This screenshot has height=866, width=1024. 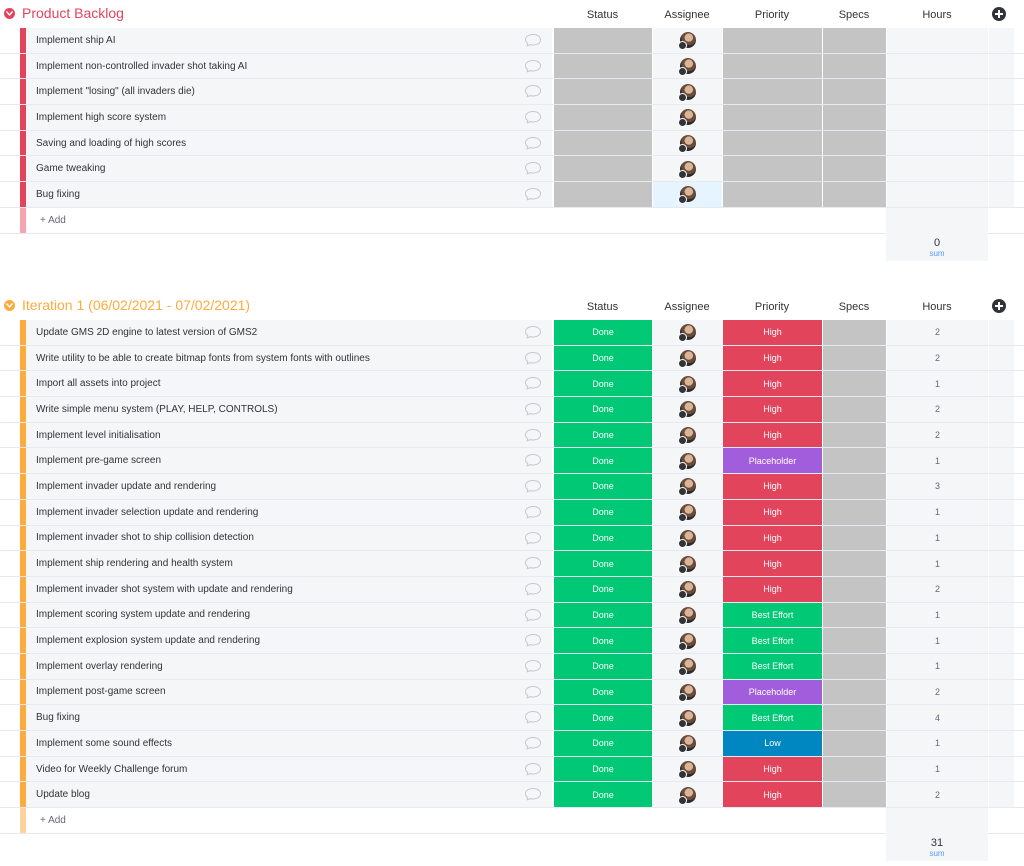 I want to click on hours-cell: 3, so click(x=937, y=486).